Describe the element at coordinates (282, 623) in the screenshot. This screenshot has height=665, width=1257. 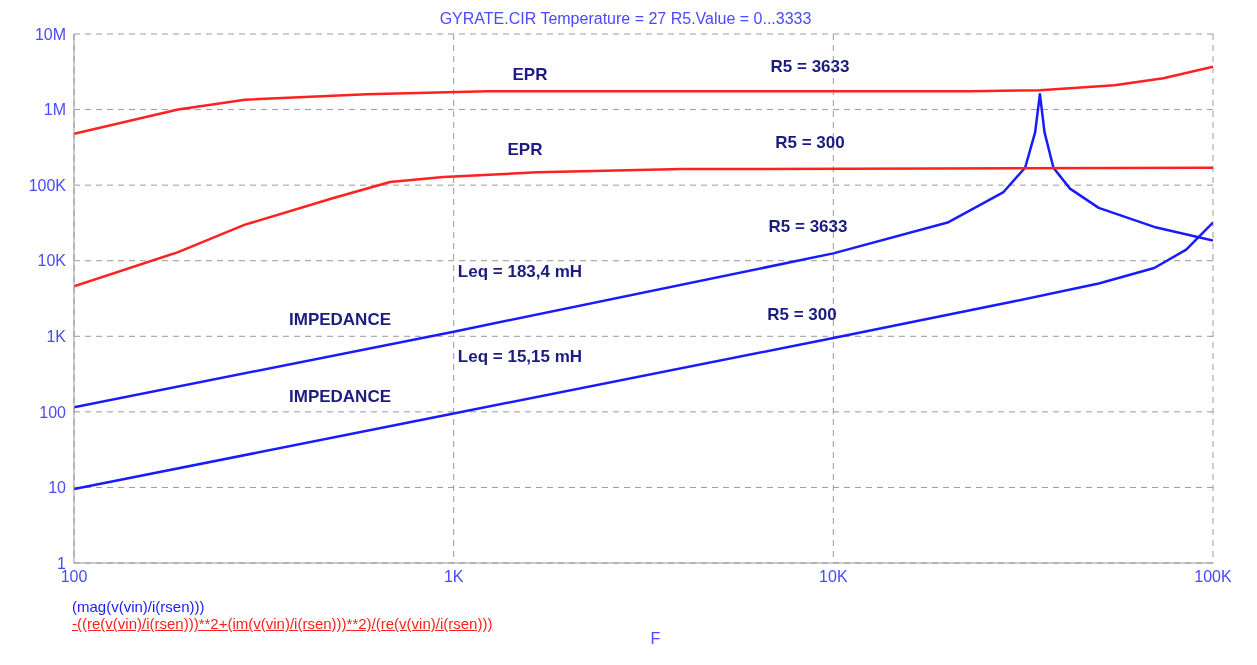
I see `text: -((re(v(vin)/i(rsen)))**2+(im(v(vin)/i(rsen)))**2)/(re(v(vin)/i(rsen)))` at that location.